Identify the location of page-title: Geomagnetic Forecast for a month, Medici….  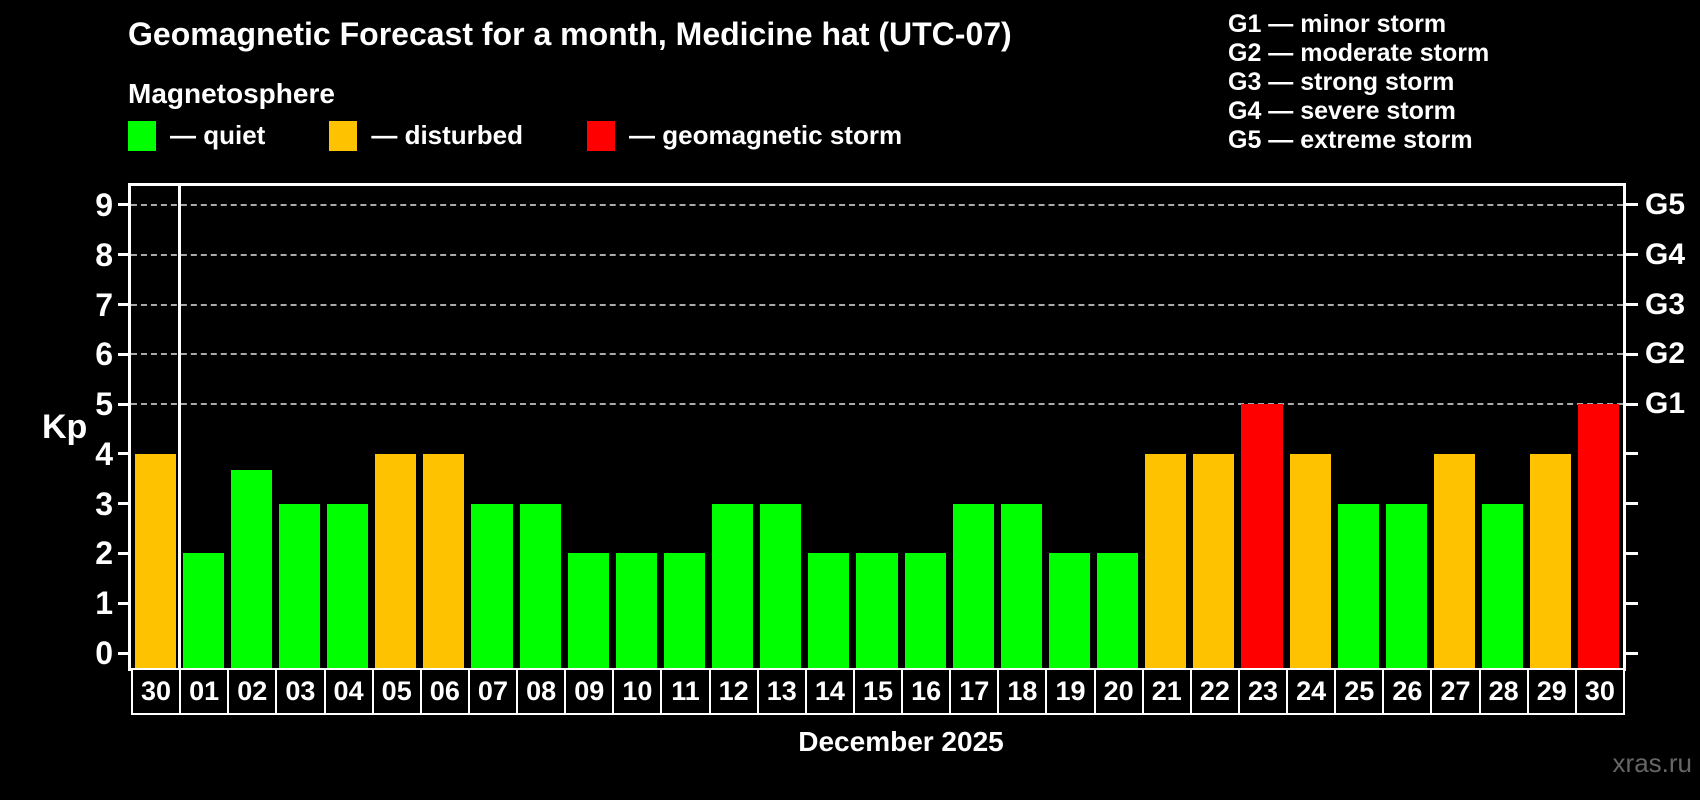
(570, 34).